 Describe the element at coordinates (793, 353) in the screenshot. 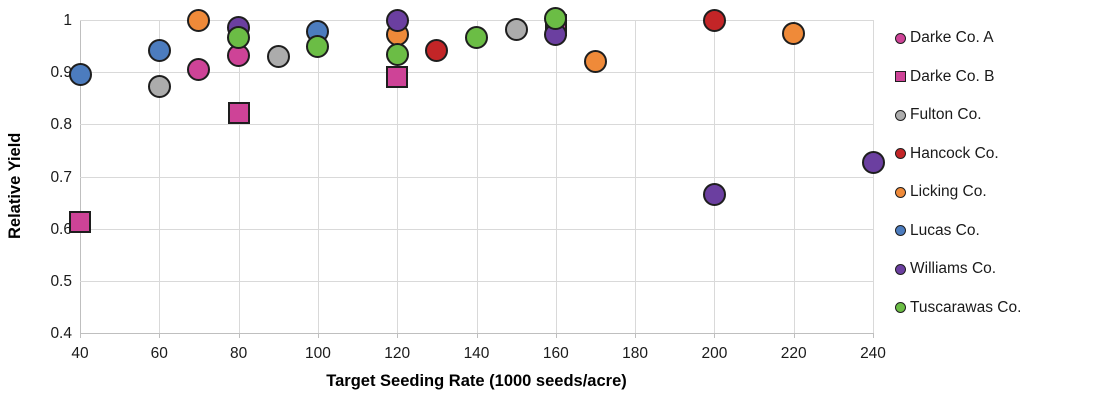

I see `x-tick-label: 220` at that location.